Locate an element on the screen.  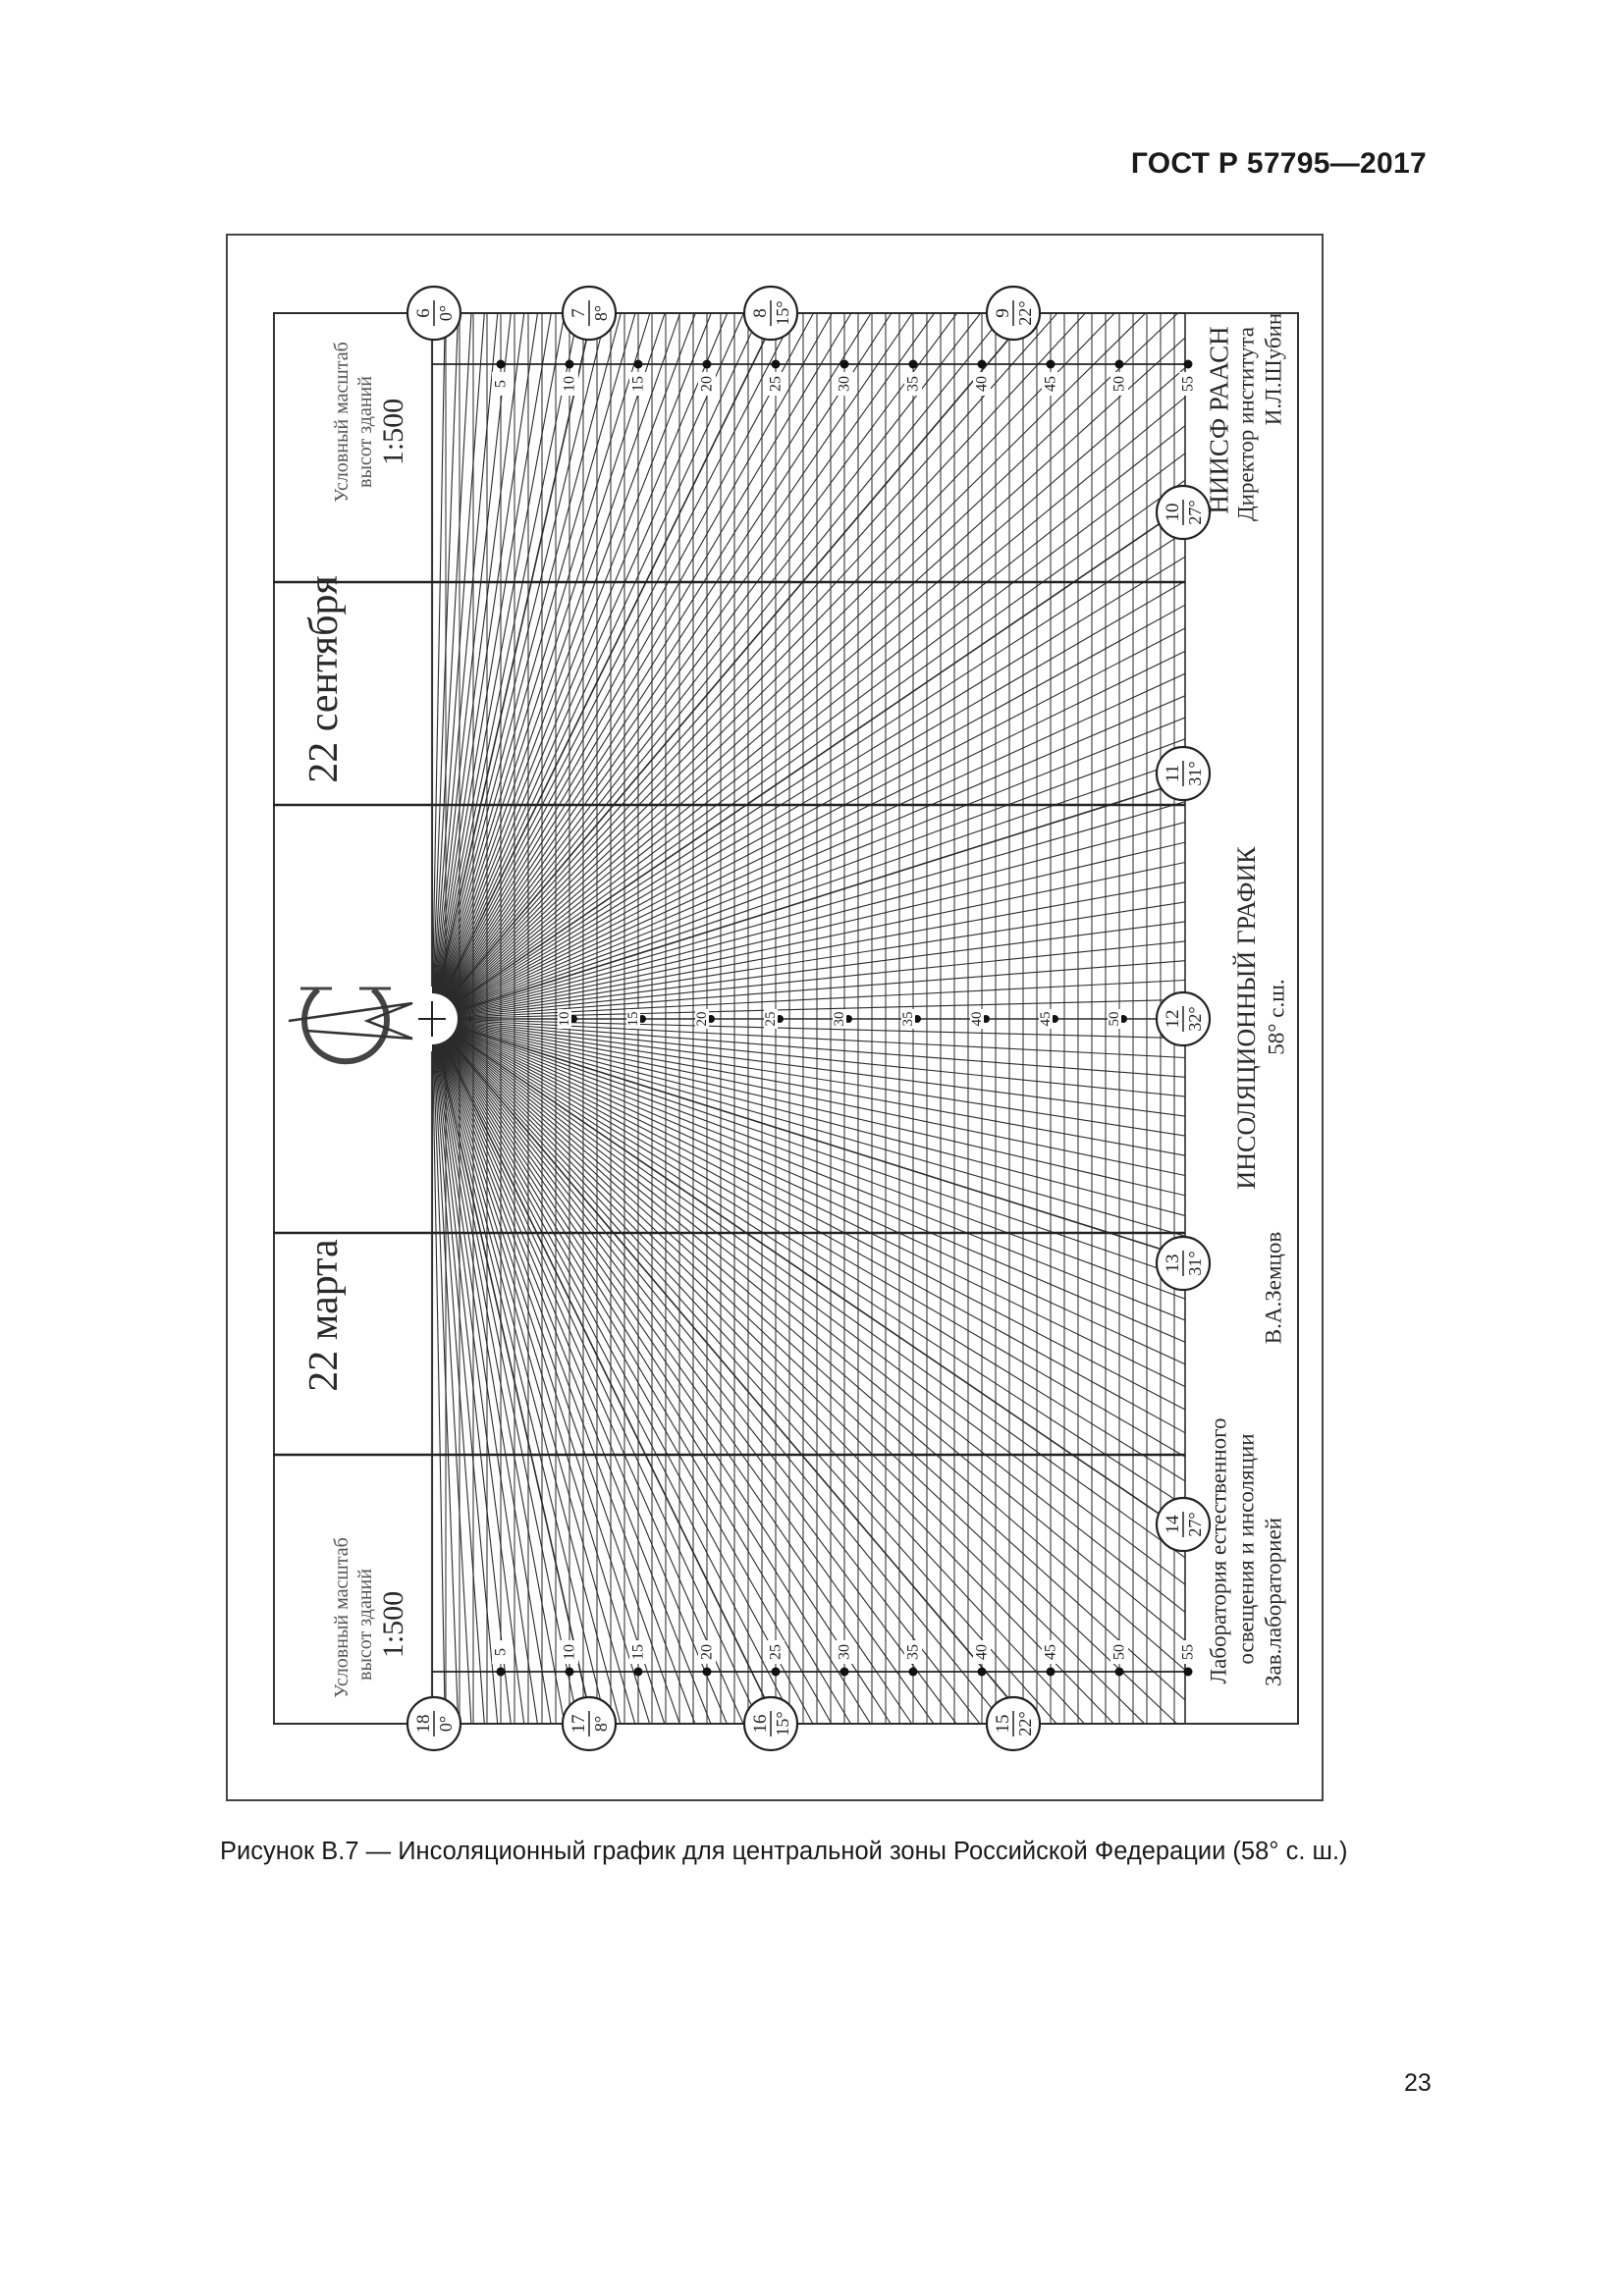
laboratory-line1: Лаборатория естественного is located at coordinates (1218, 1551).